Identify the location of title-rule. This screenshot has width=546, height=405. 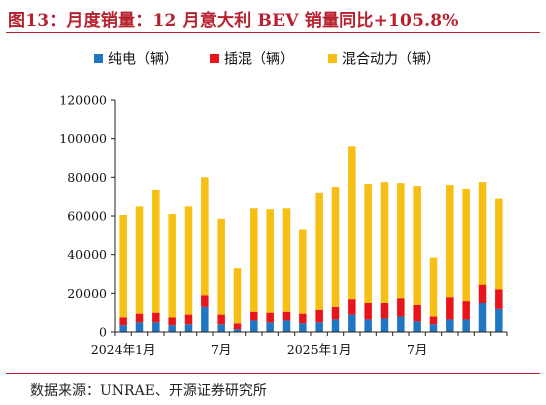
(273, 32).